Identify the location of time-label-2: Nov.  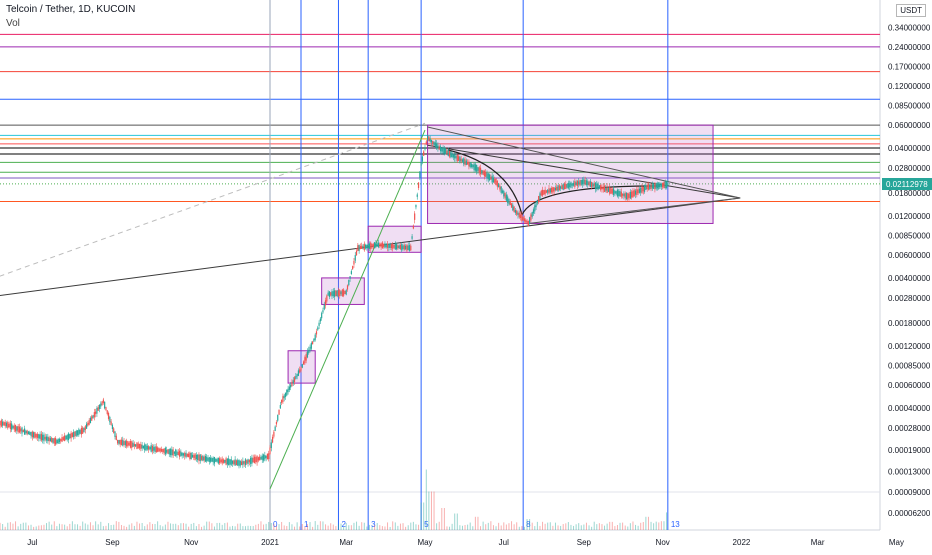
(191, 542).